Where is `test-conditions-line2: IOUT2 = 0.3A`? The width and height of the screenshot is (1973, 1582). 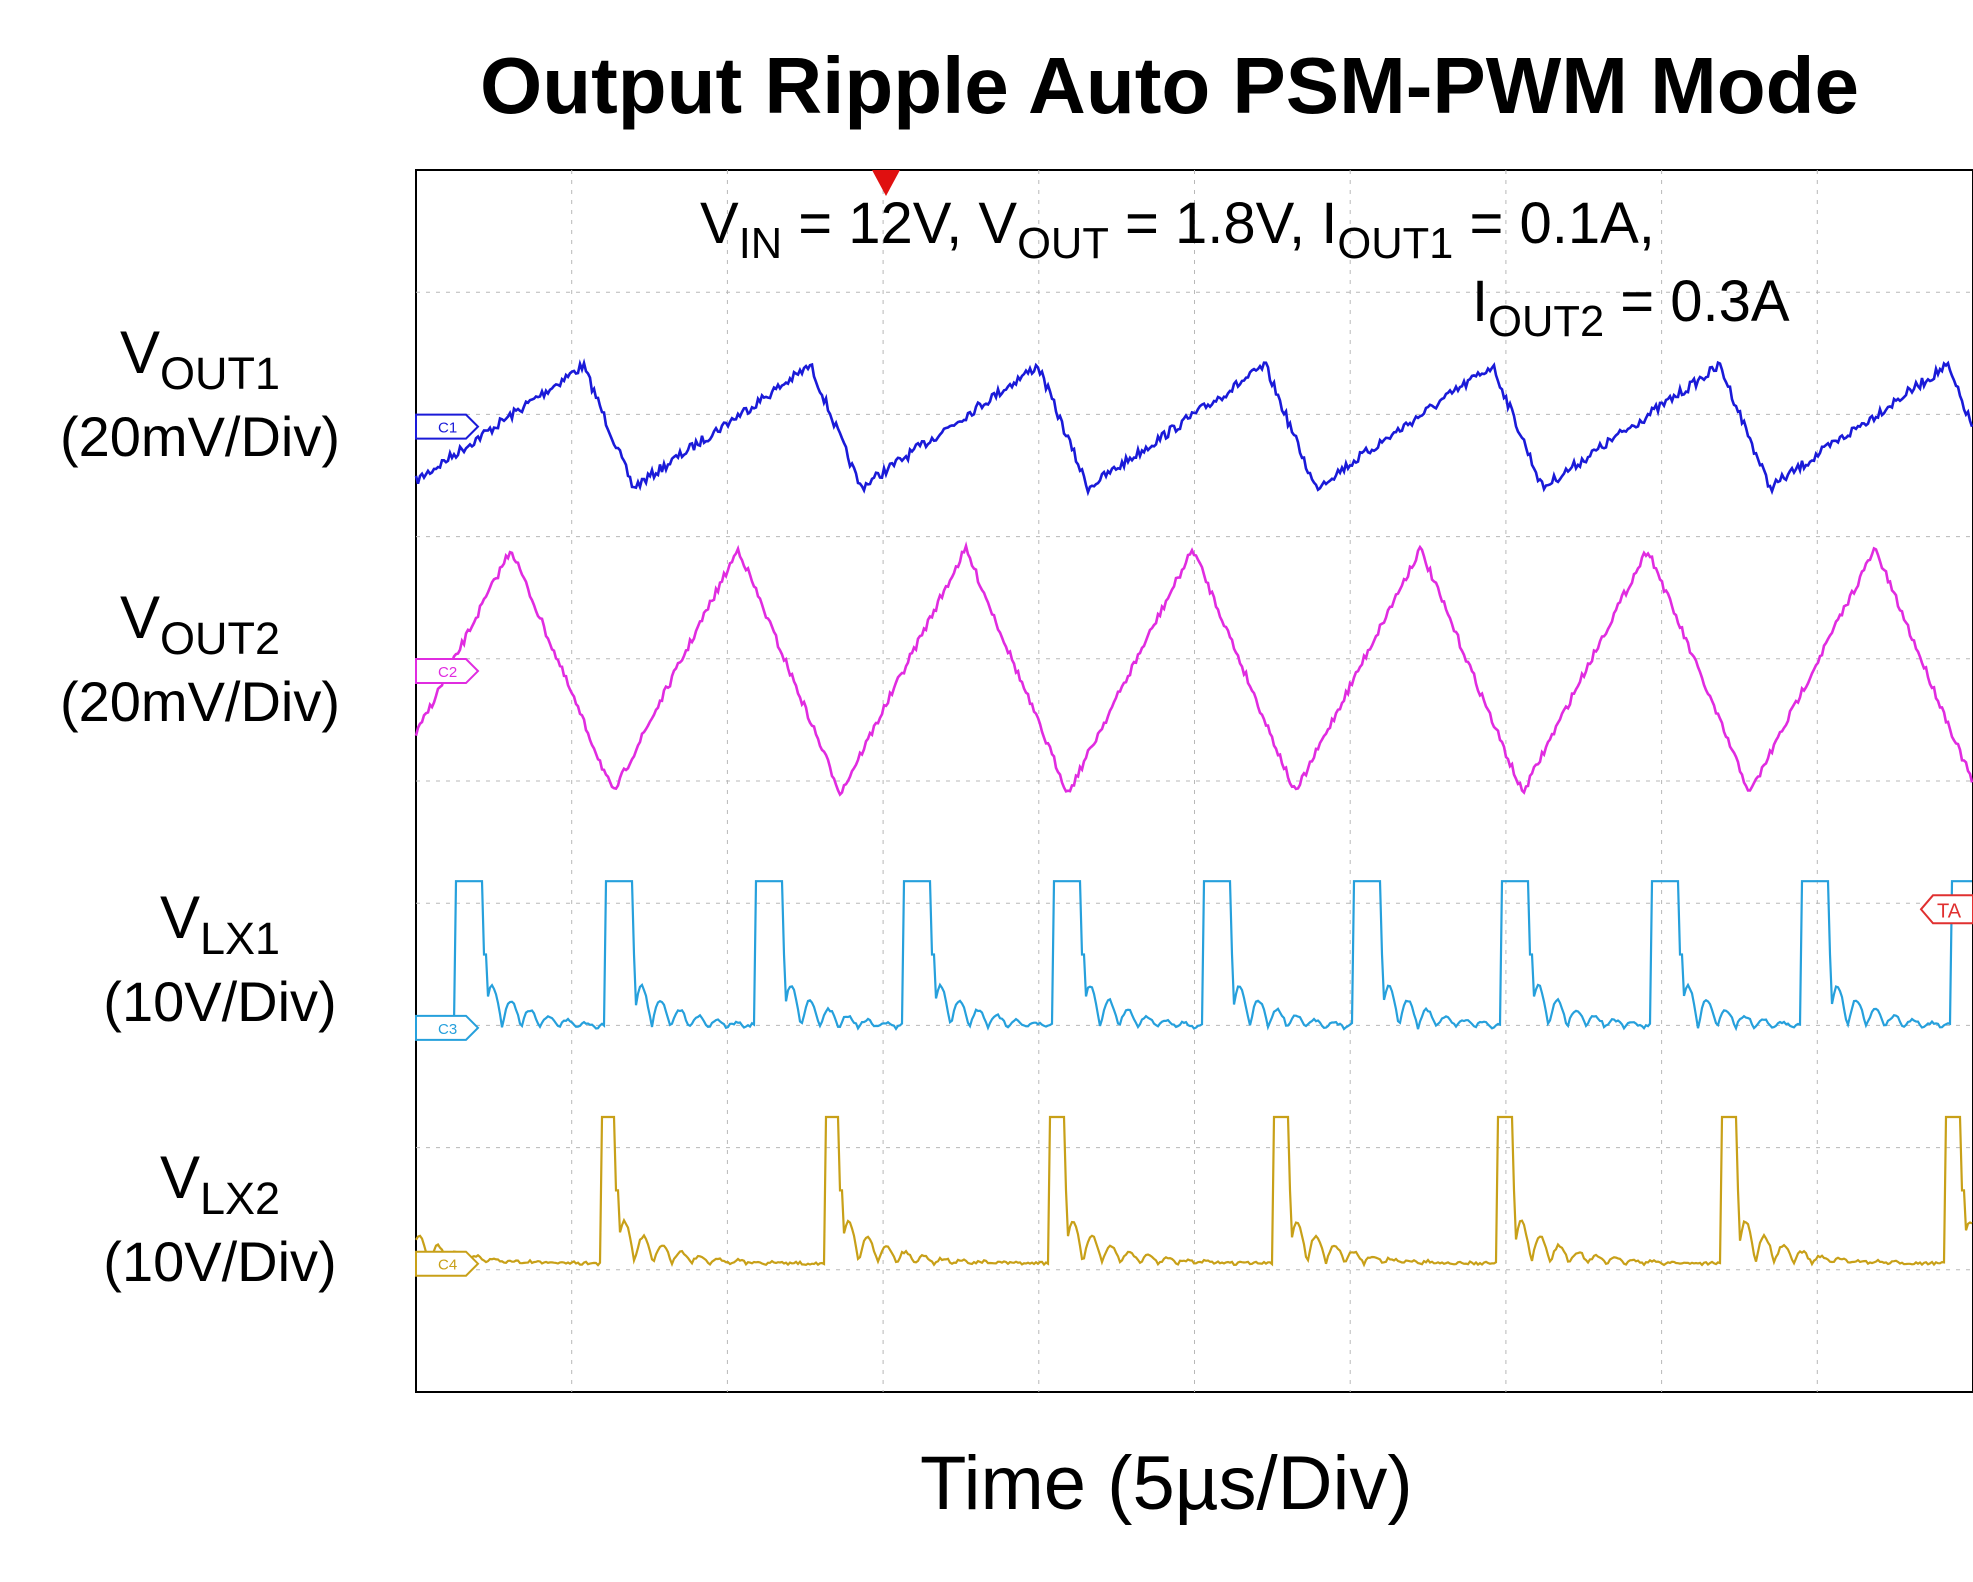
test-conditions-line2: IOUT2 = 0.3A is located at coordinates (1631, 308).